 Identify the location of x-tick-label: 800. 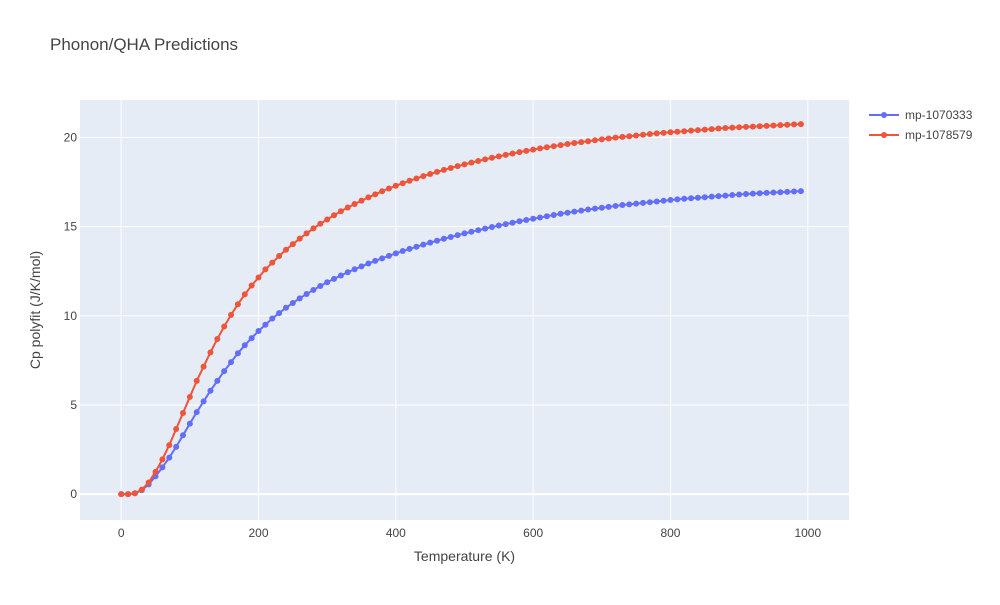
(670, 533).